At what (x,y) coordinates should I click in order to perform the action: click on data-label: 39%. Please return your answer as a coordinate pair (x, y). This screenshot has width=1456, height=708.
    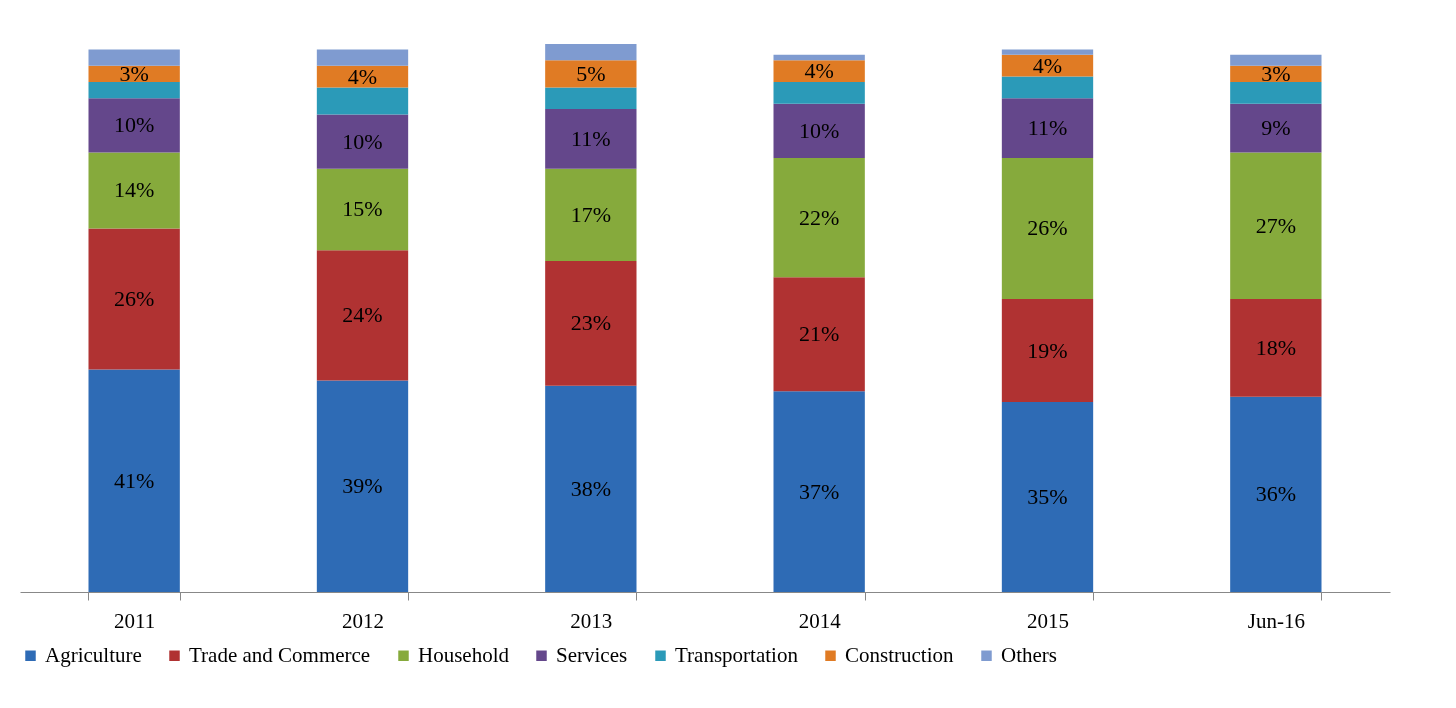
    Looking at the image, I should click on (362, 486).